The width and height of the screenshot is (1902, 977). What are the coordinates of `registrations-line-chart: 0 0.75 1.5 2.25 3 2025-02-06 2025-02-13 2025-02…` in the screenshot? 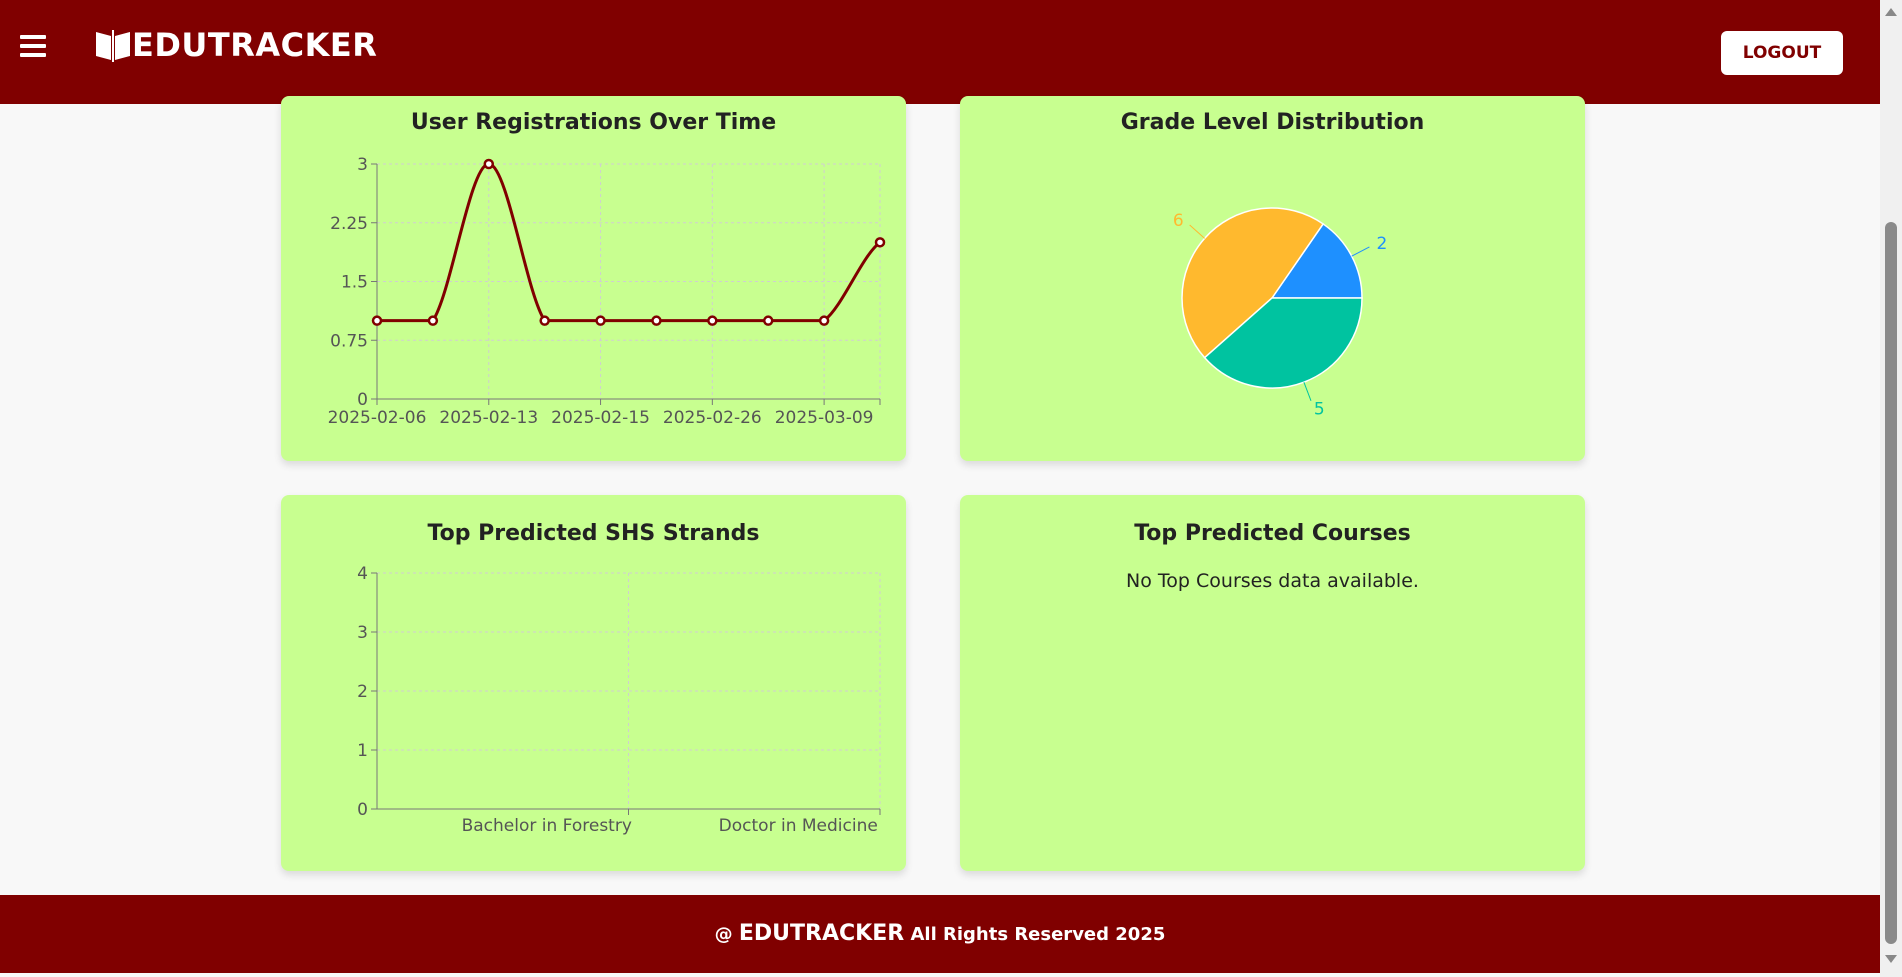 It's located at (607, 291).